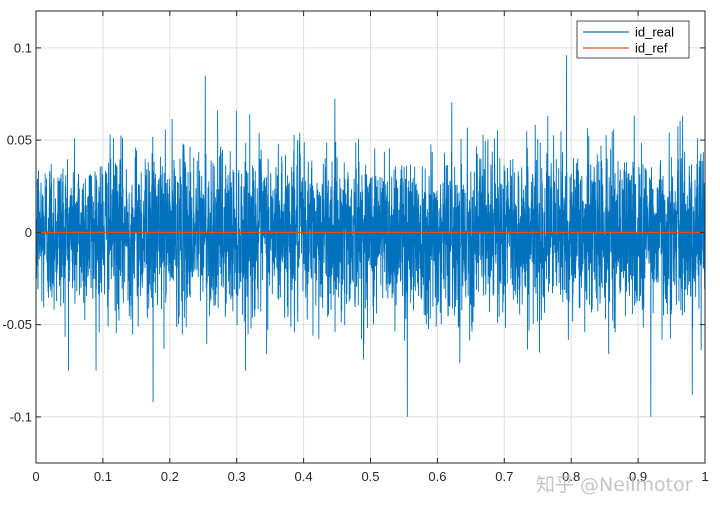 The height and width of the screenshot is (509, 720). I want to click on x-tick-label: 0.5, so click(370, 476).